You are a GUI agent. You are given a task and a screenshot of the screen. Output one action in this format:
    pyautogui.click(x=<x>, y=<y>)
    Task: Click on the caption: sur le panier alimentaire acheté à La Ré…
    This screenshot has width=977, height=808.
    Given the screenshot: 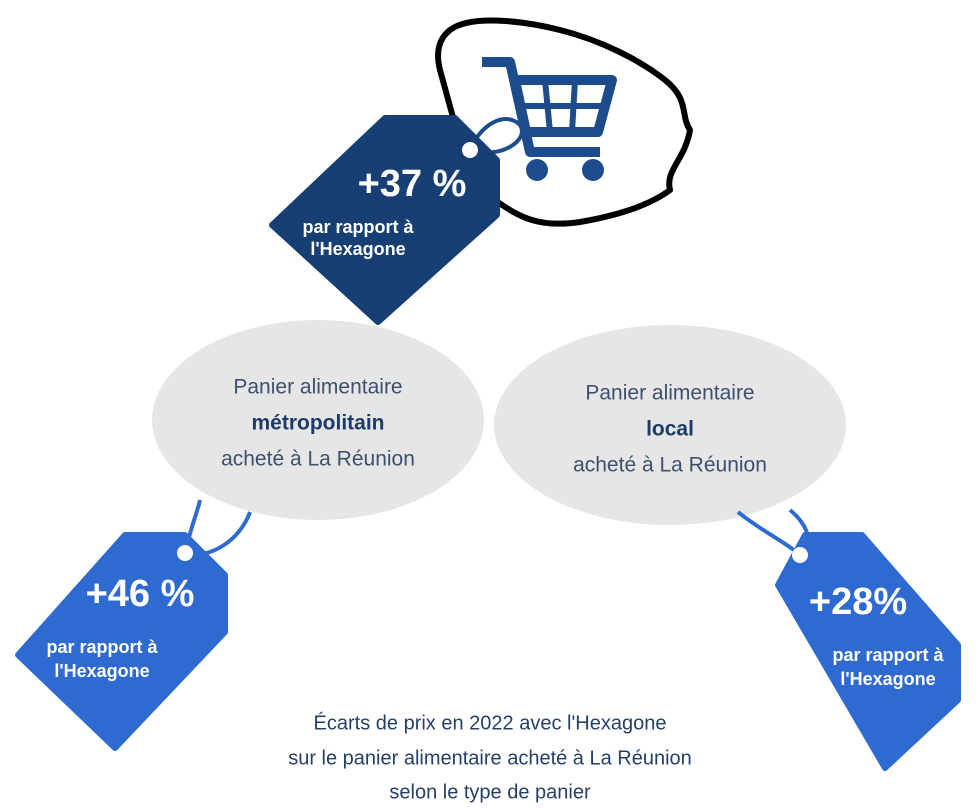 What is the action you would take?
    pyautogui.click(x=490, y=758)
    